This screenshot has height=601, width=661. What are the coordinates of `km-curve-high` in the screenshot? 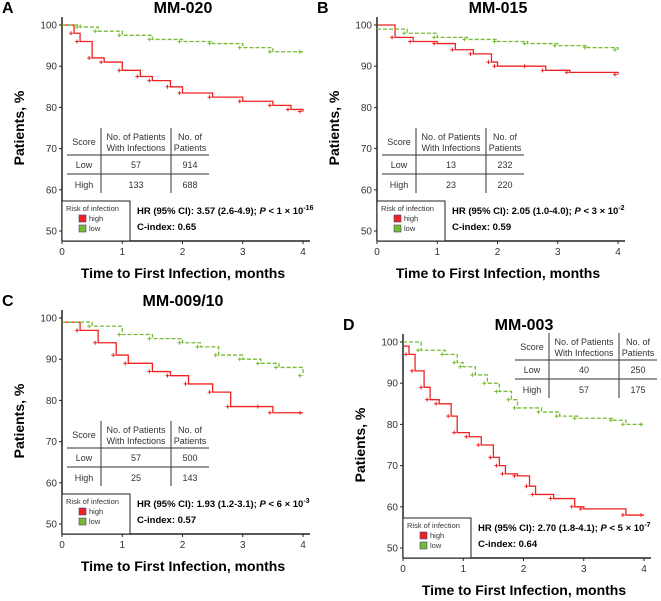 It's located at (183, 68).